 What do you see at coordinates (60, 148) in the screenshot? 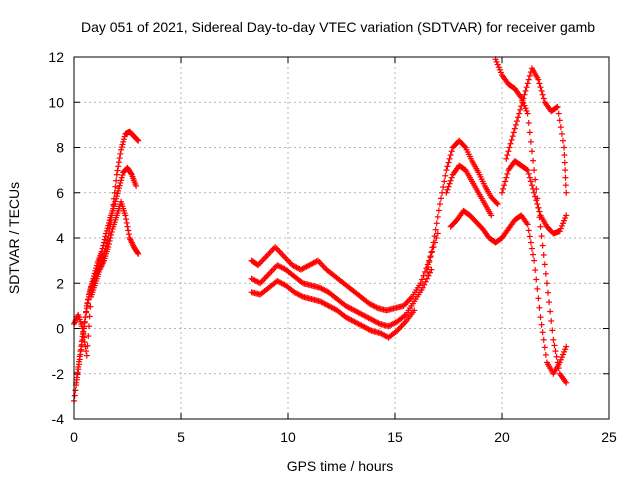
I see `y-tick-label: 8` at bounding box center [60, 148].